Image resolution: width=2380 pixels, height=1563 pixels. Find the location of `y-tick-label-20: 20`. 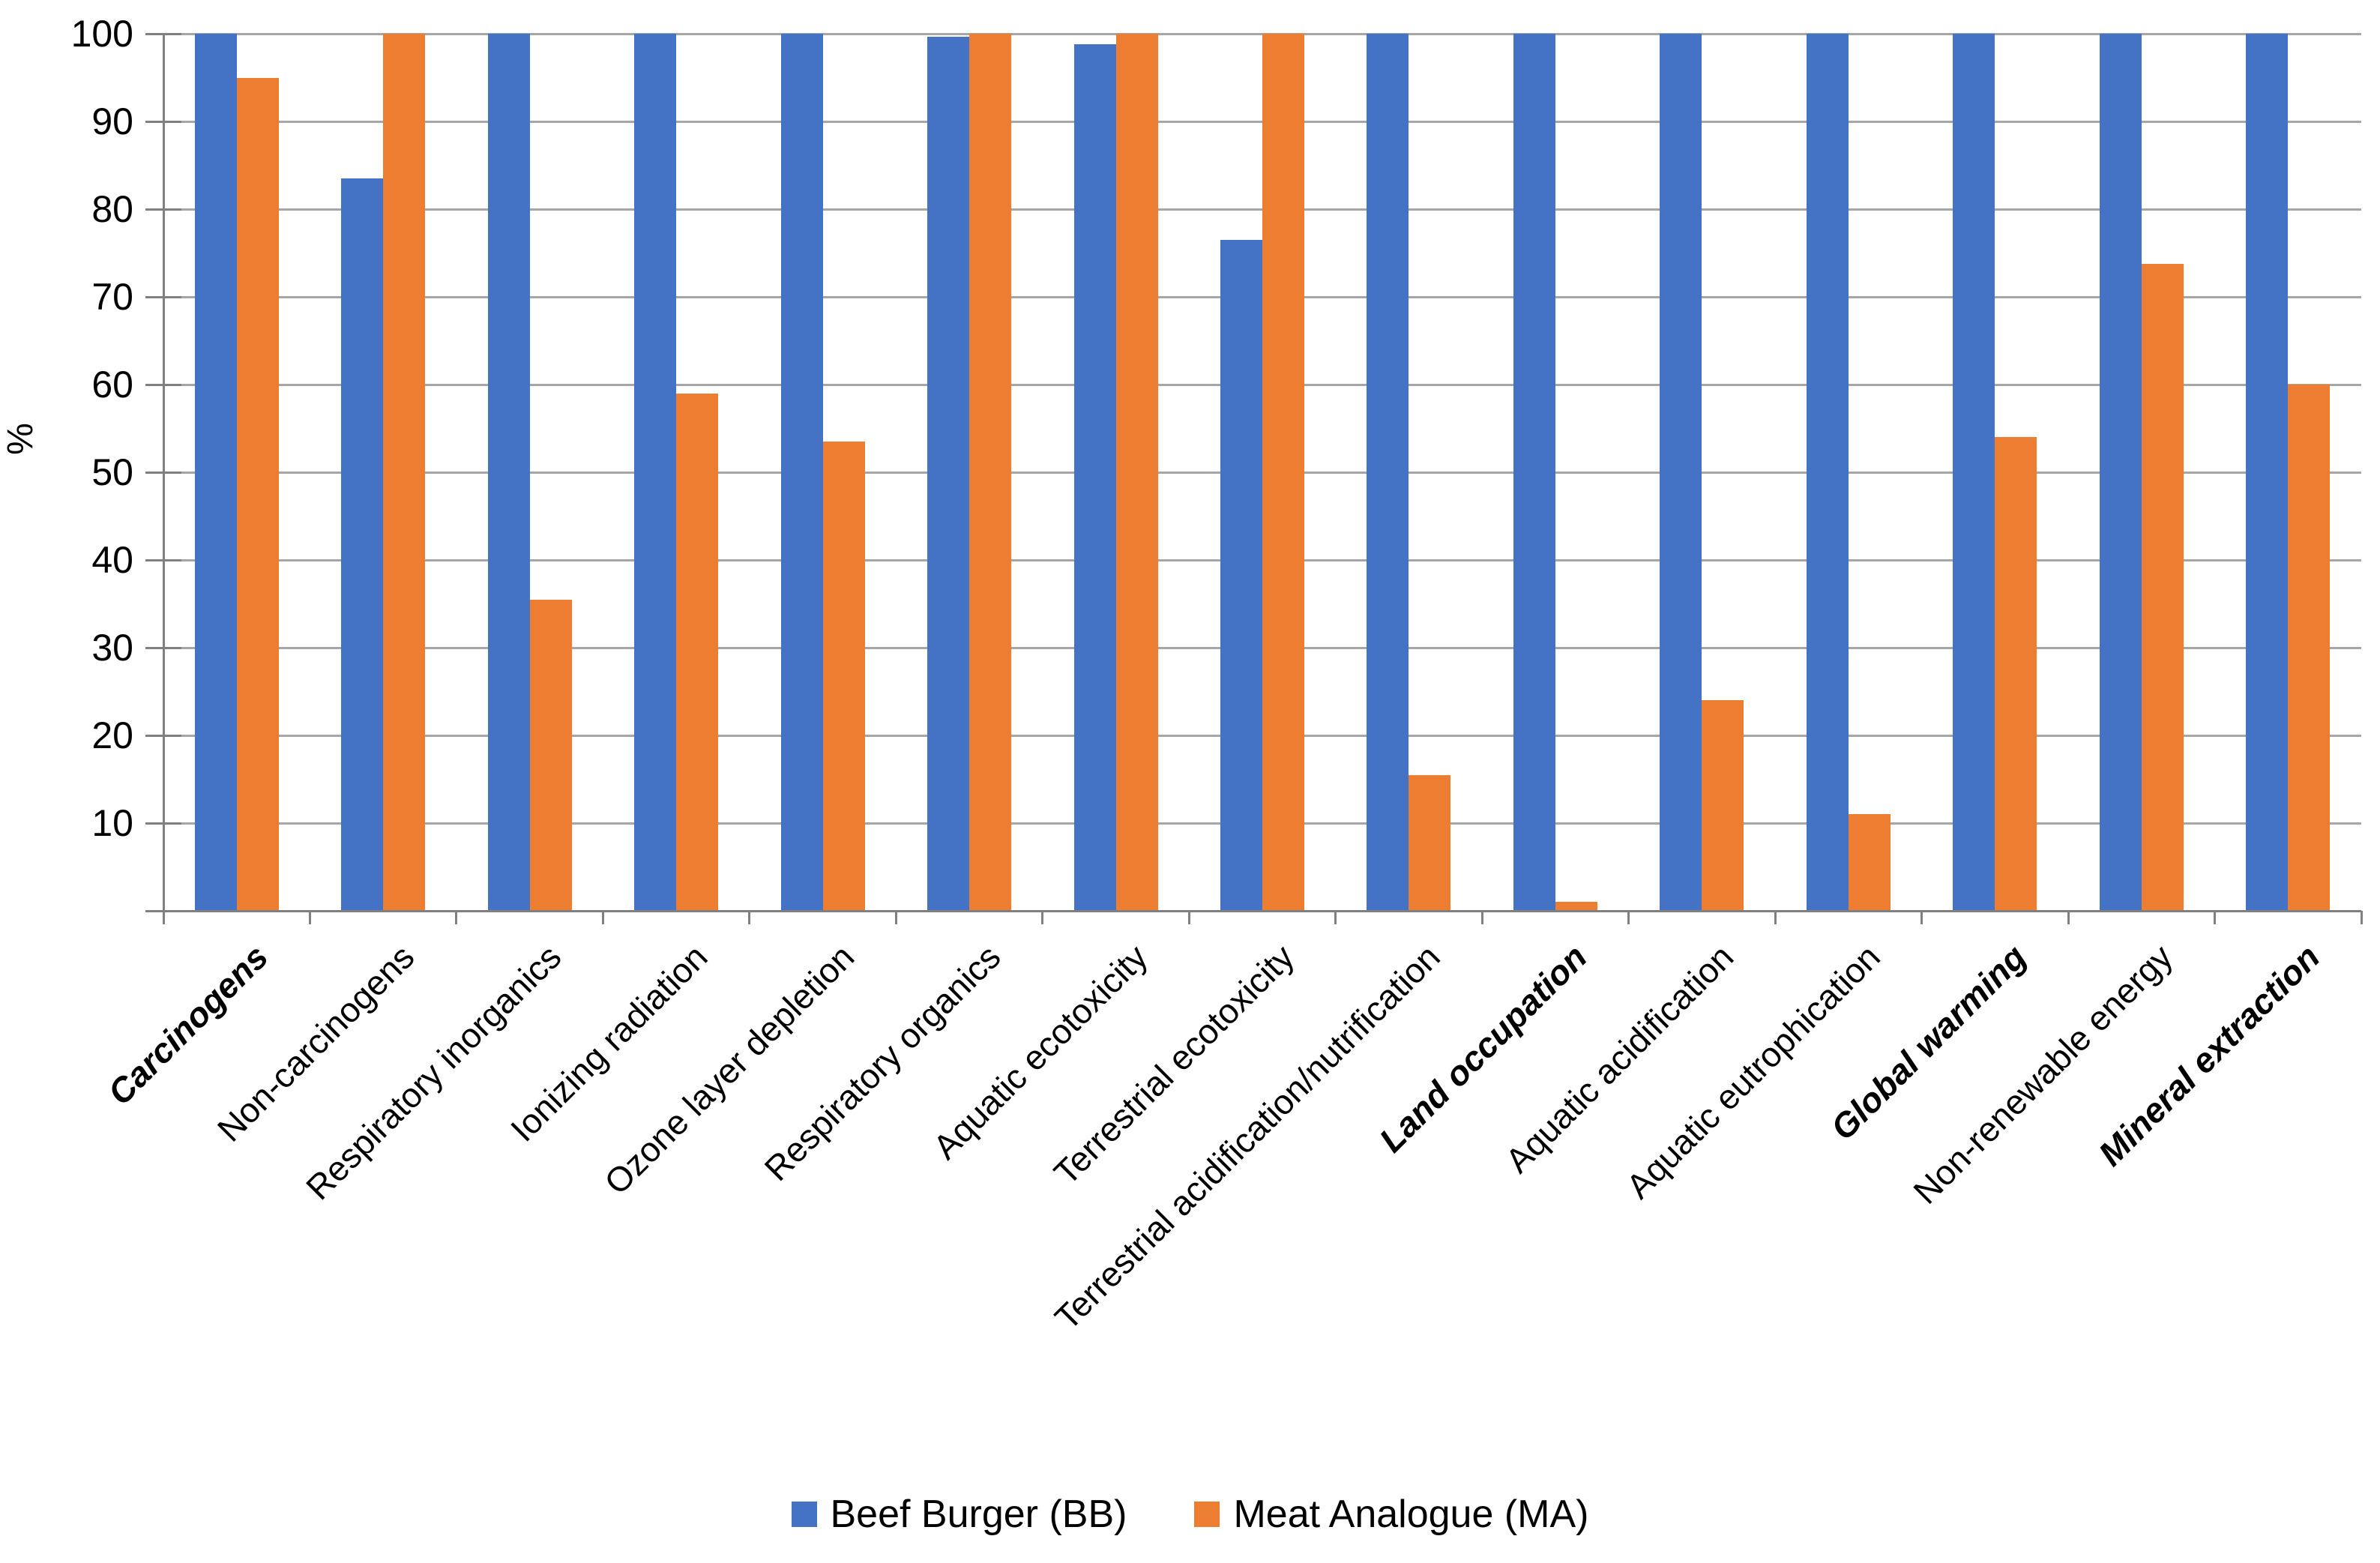

y-tick-label-20: 20 is located at coordinates (112, 735).